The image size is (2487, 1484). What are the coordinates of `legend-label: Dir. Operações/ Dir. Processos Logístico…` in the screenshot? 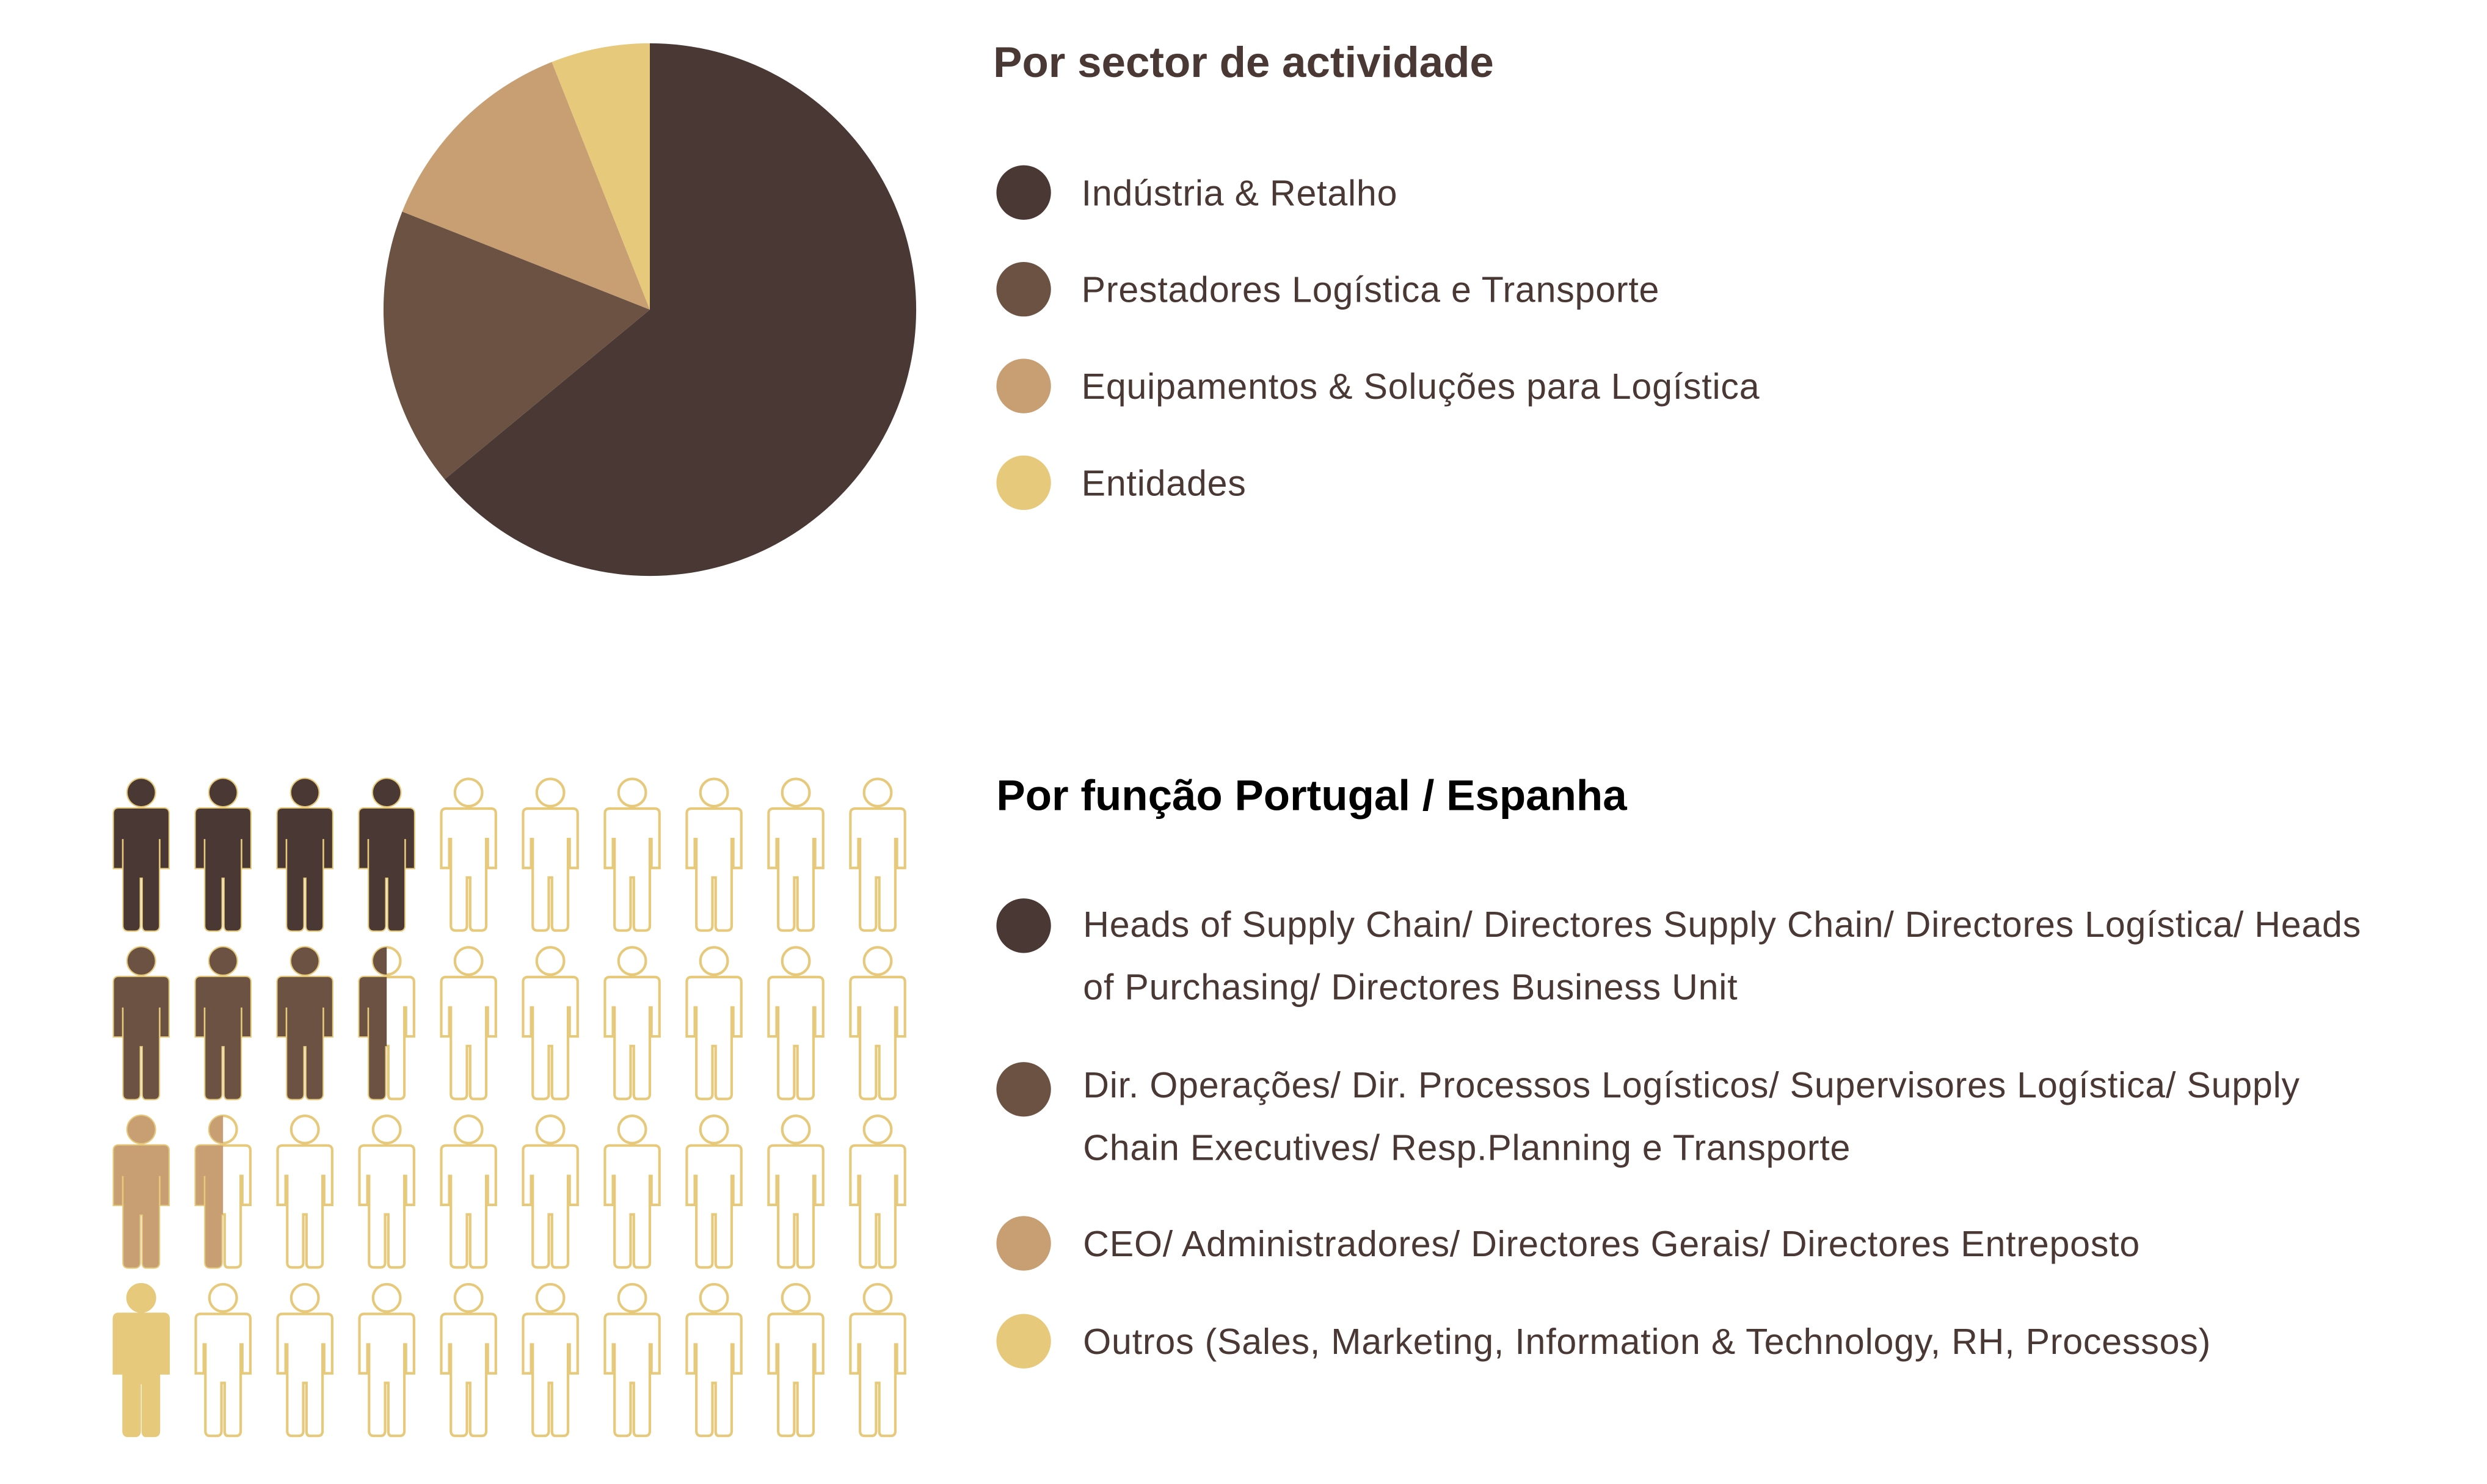 It's located at (1691, 1116).